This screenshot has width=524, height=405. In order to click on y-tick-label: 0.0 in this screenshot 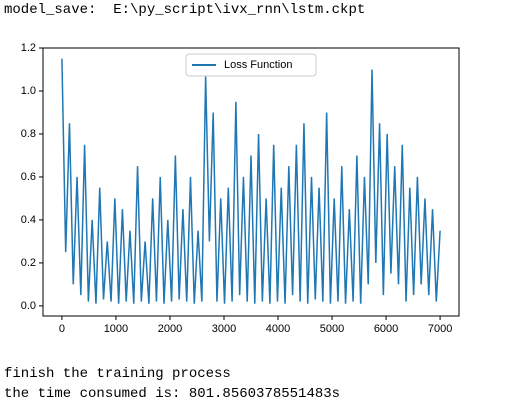, I will do `click(28, 306)`.